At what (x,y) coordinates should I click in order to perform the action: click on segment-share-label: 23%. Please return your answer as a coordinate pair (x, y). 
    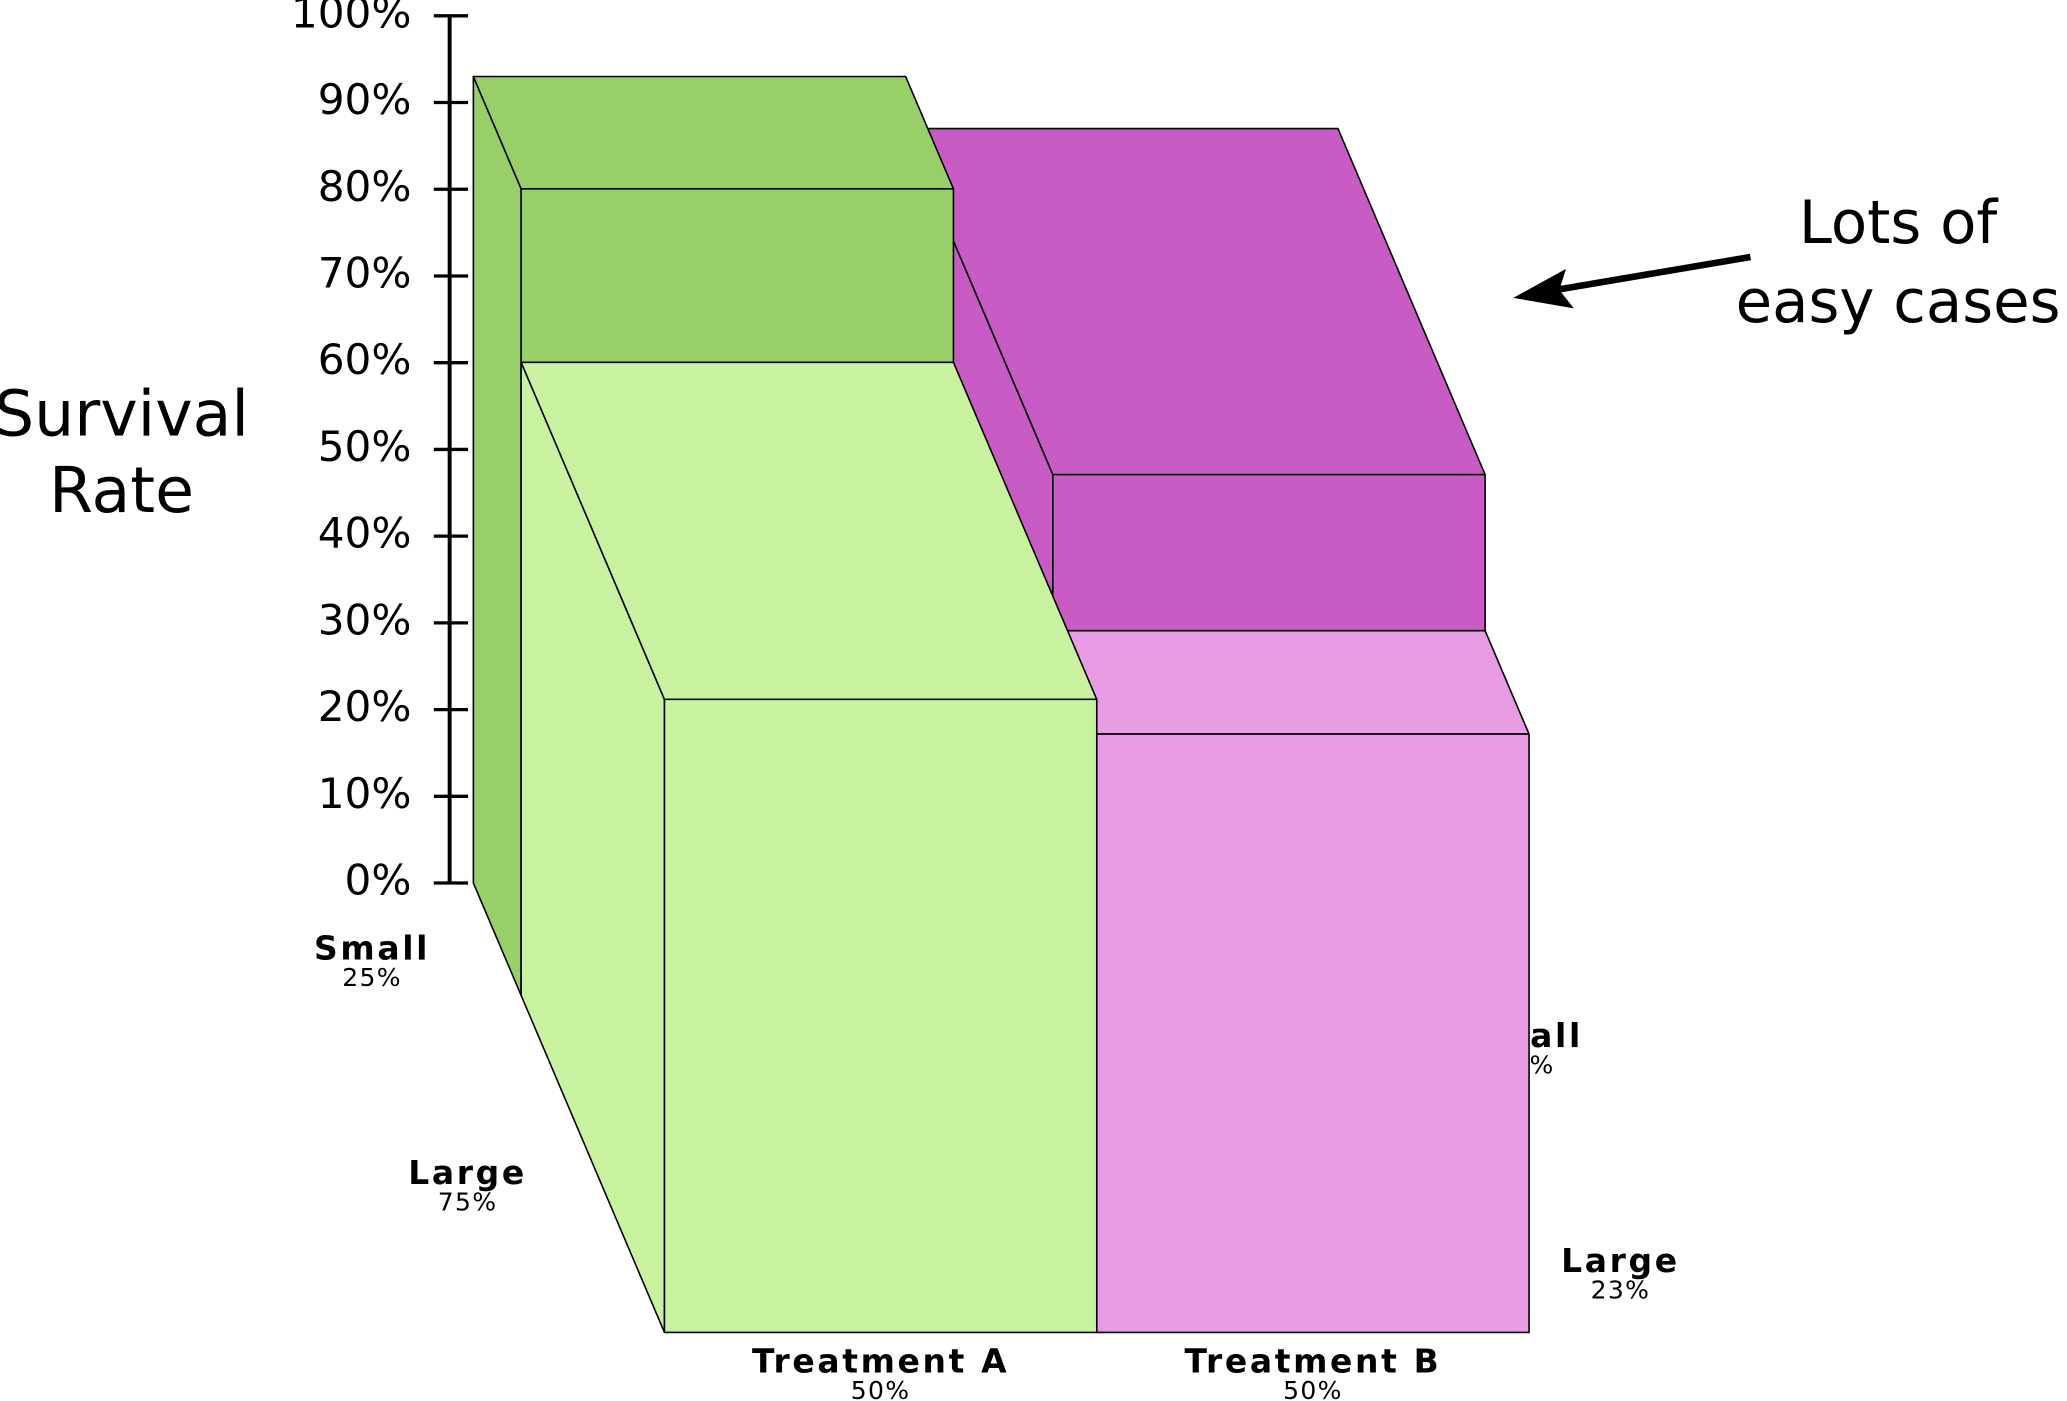
    Looking at the image, I should click on (1621, 1289).